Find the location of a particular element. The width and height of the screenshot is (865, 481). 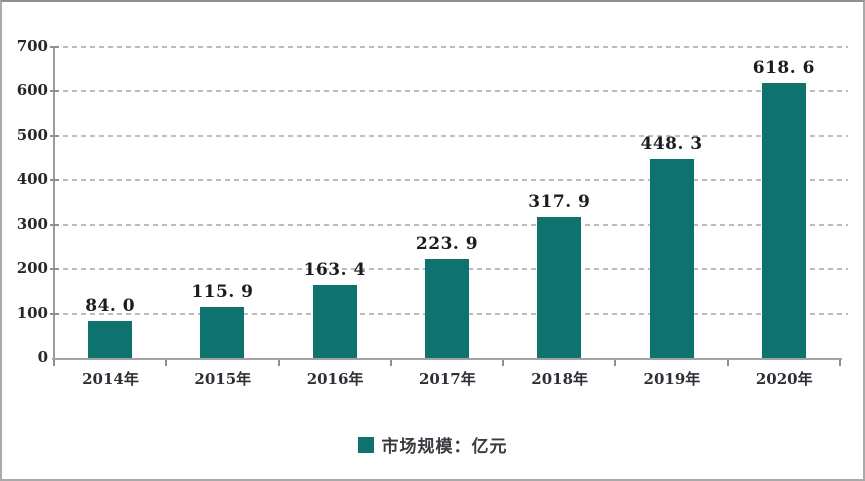

bar-value-label: 223. 9 is located at coordinates (447, 243).